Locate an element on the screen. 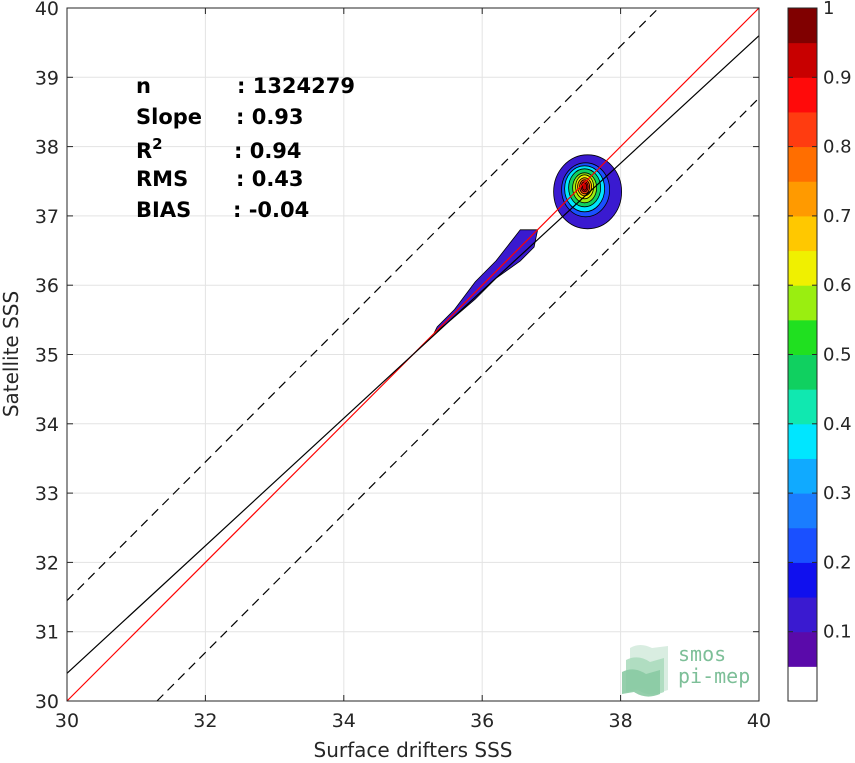 This screenshot has width=855, height=763. colorbar-tick-label: 0.8 is located at coordinates (837, 147).